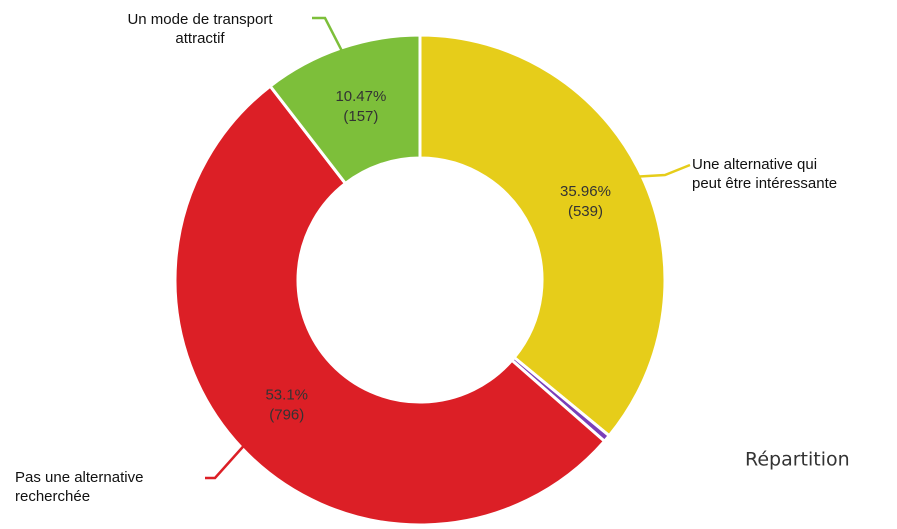  Describe the element at coordinates (79, 477) in the screenshot. I see `category-label: Pas une alternative` at that location.